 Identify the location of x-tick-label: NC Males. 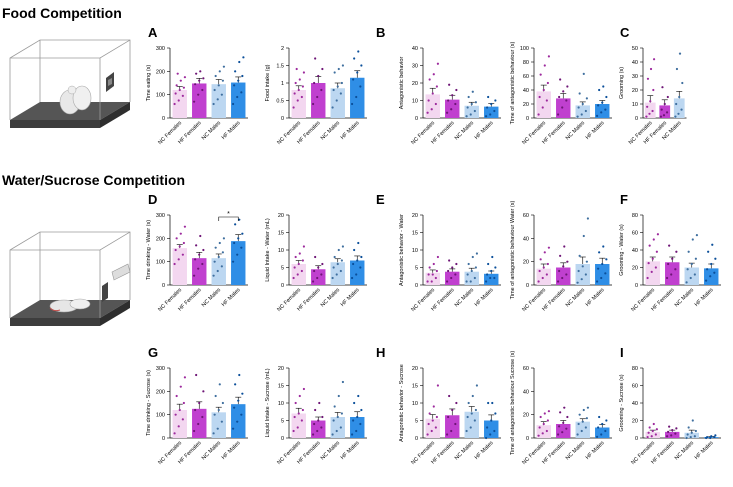
(464, 450).